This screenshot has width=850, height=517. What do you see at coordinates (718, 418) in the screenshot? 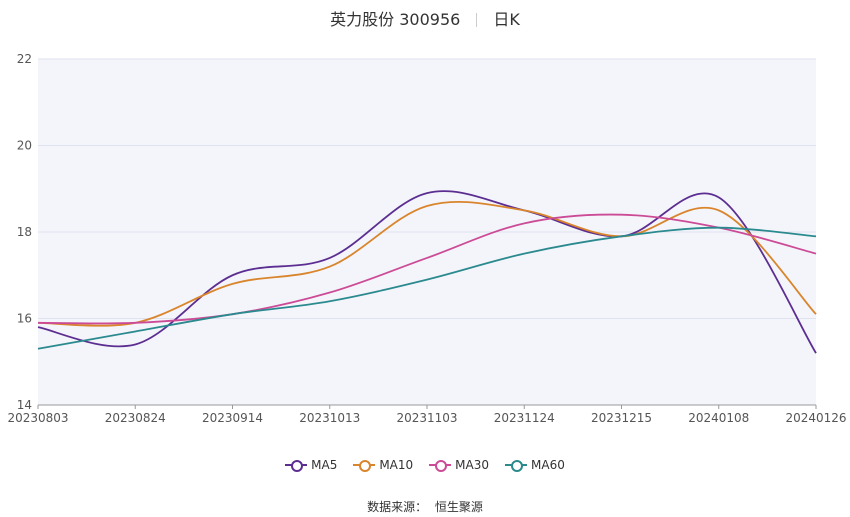
I see `x-tick-label: 20240108` at bounding box center [718, 418].